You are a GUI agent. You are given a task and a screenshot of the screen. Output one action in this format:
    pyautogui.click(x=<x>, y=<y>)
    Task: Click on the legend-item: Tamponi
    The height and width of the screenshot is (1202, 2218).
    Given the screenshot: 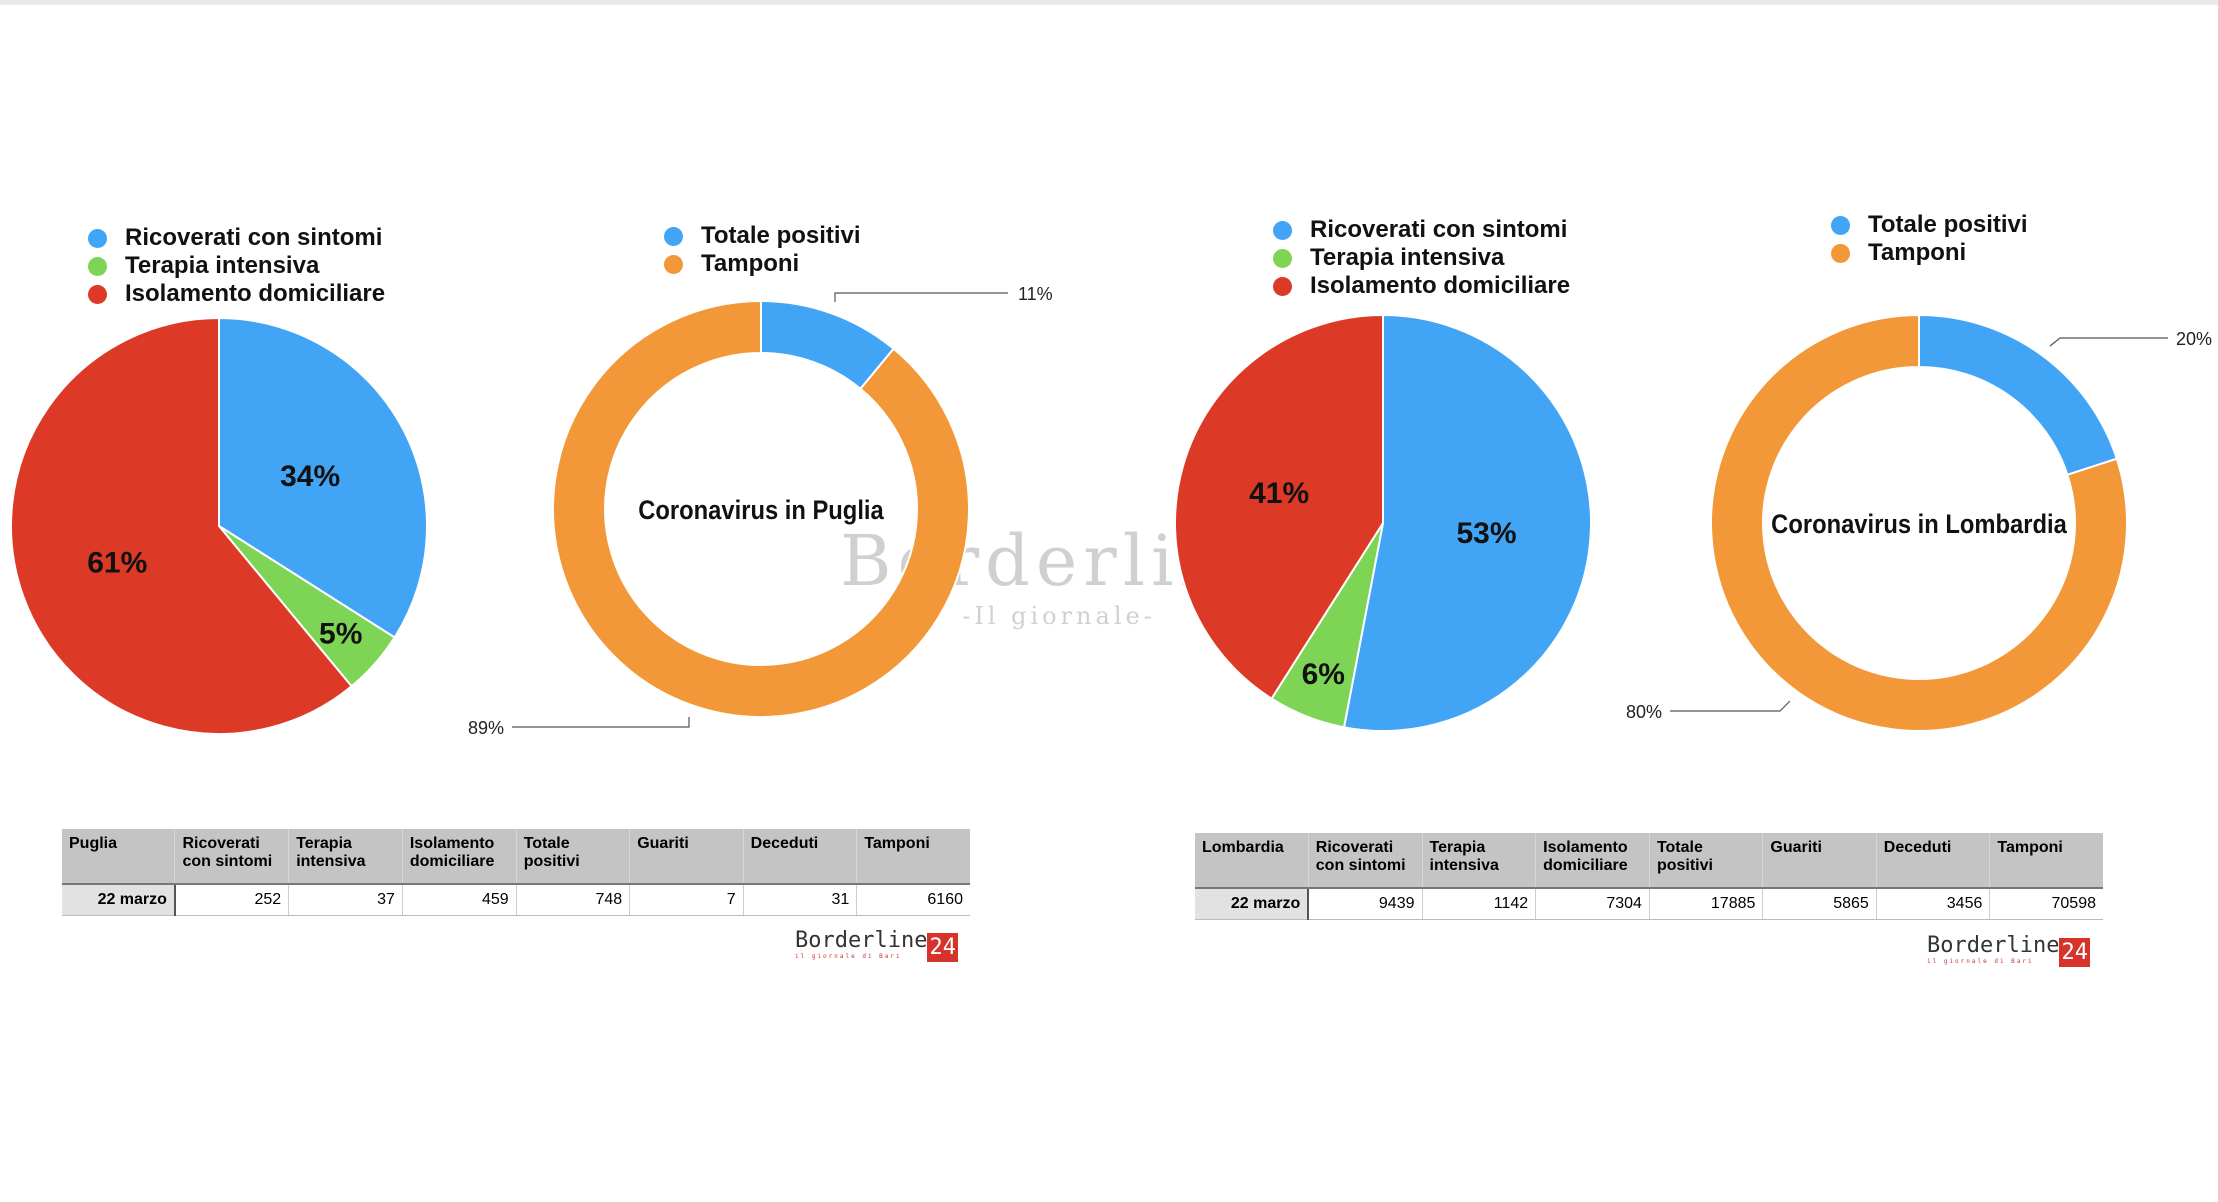 What is the action you would take?
    pyautogui.click(x=762, y=264)
    